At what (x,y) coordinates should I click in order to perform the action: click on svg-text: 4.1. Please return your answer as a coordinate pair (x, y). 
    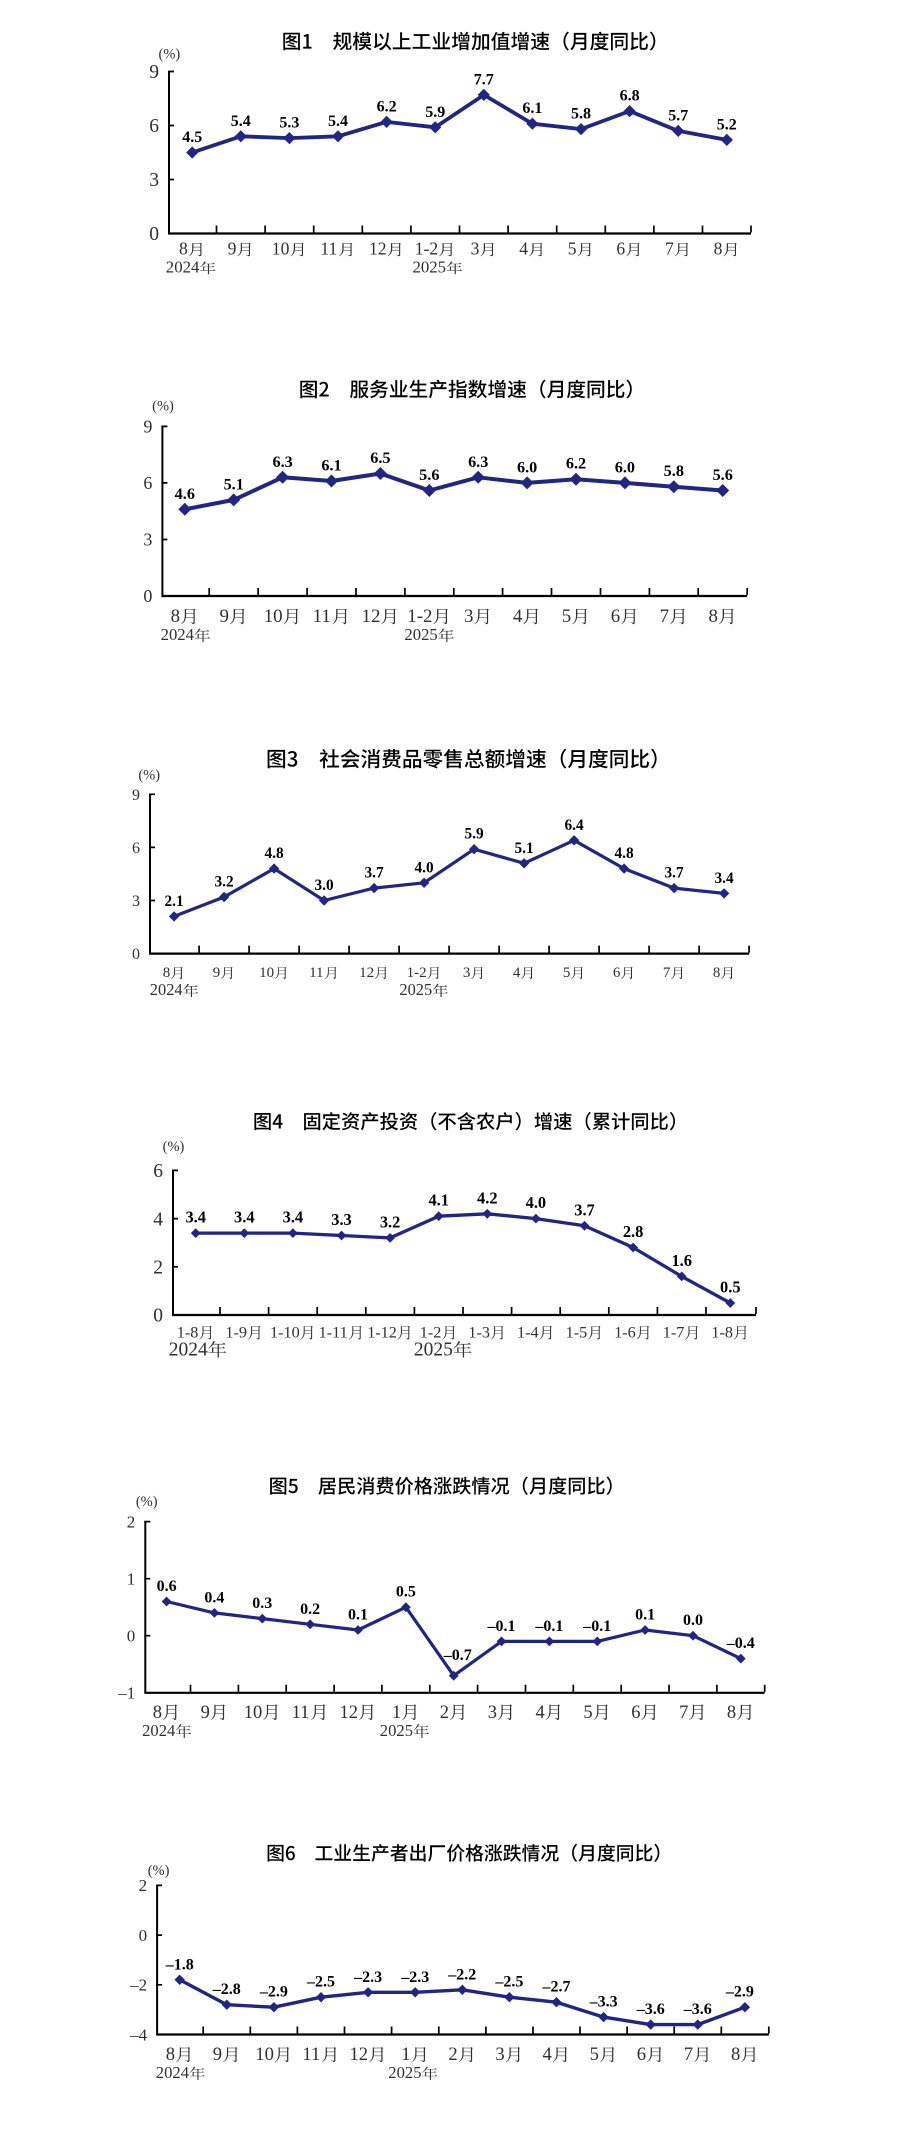
    Looking at the image, I should click on (438, 1200).